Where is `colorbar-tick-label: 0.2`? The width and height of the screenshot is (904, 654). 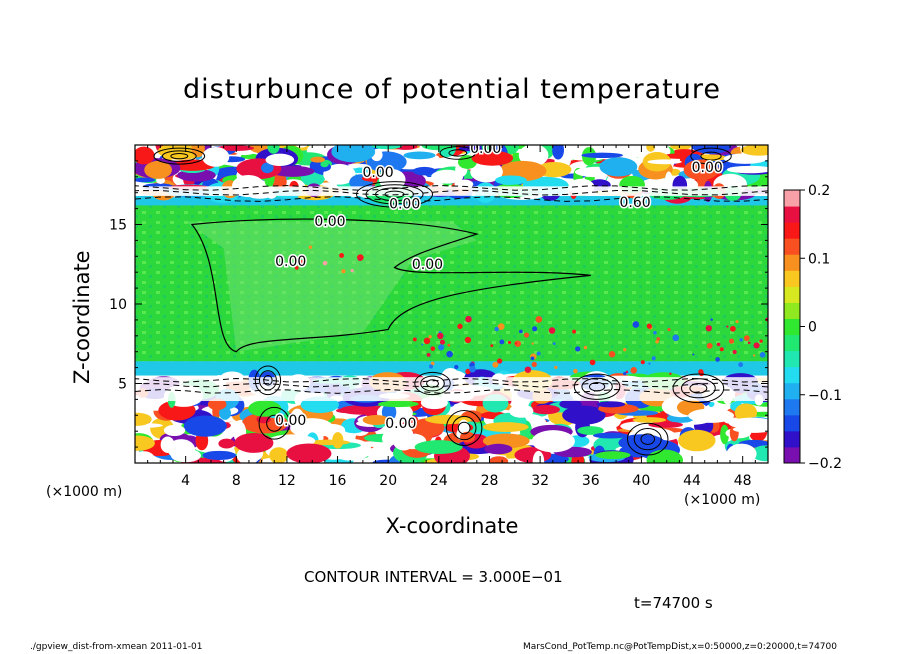
colorbar-tick-label: 0.2 is located at coordinates (819, 191).